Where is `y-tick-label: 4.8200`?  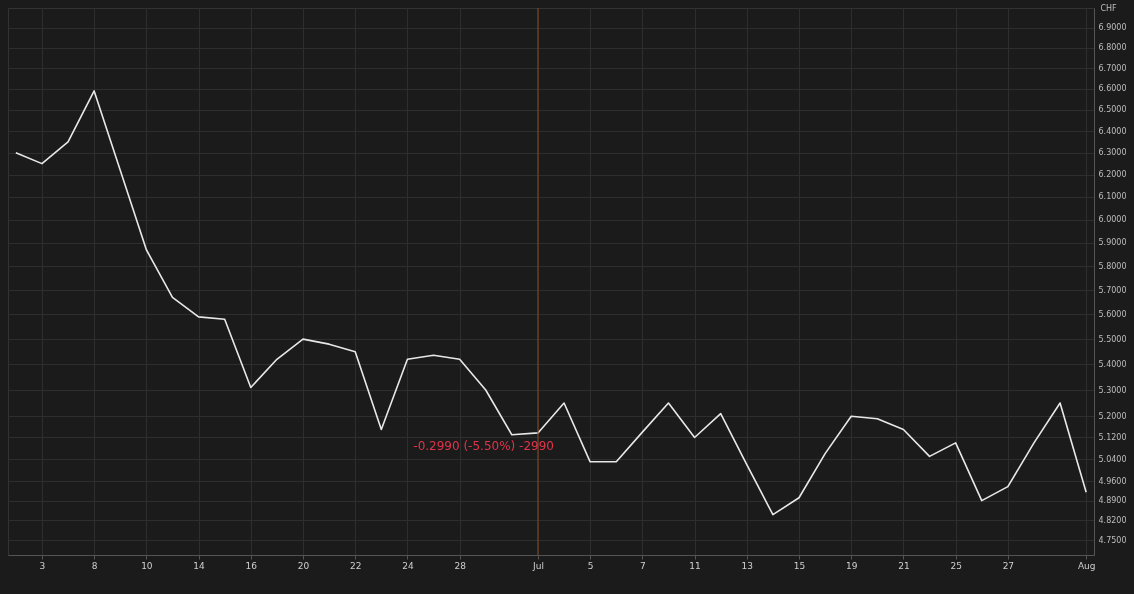 y-tick-label: 4.8200 is located at coordinates (1112, 520).